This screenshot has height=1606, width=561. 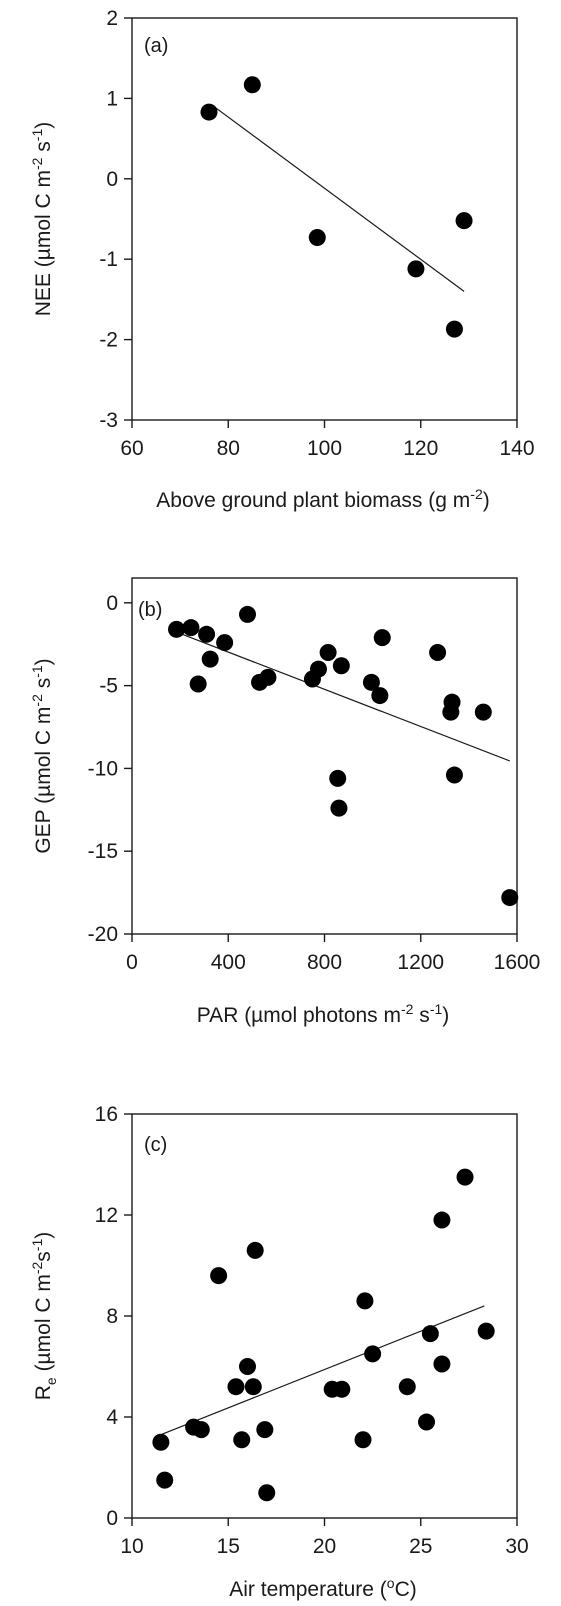 I want to click on y-tick-label: 8, so click(x=112, y=1316).